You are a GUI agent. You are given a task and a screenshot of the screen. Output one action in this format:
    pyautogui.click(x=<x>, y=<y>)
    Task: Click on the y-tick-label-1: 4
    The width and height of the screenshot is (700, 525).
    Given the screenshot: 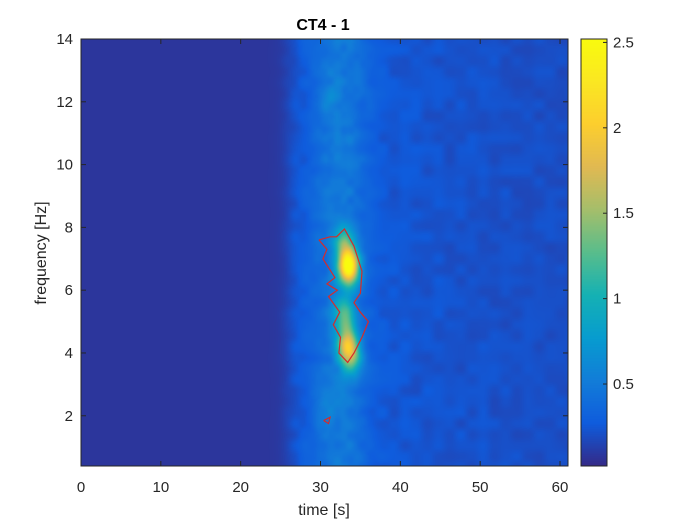 What is the action you would take?
    pyautogui.click(x=69, y=353)
    